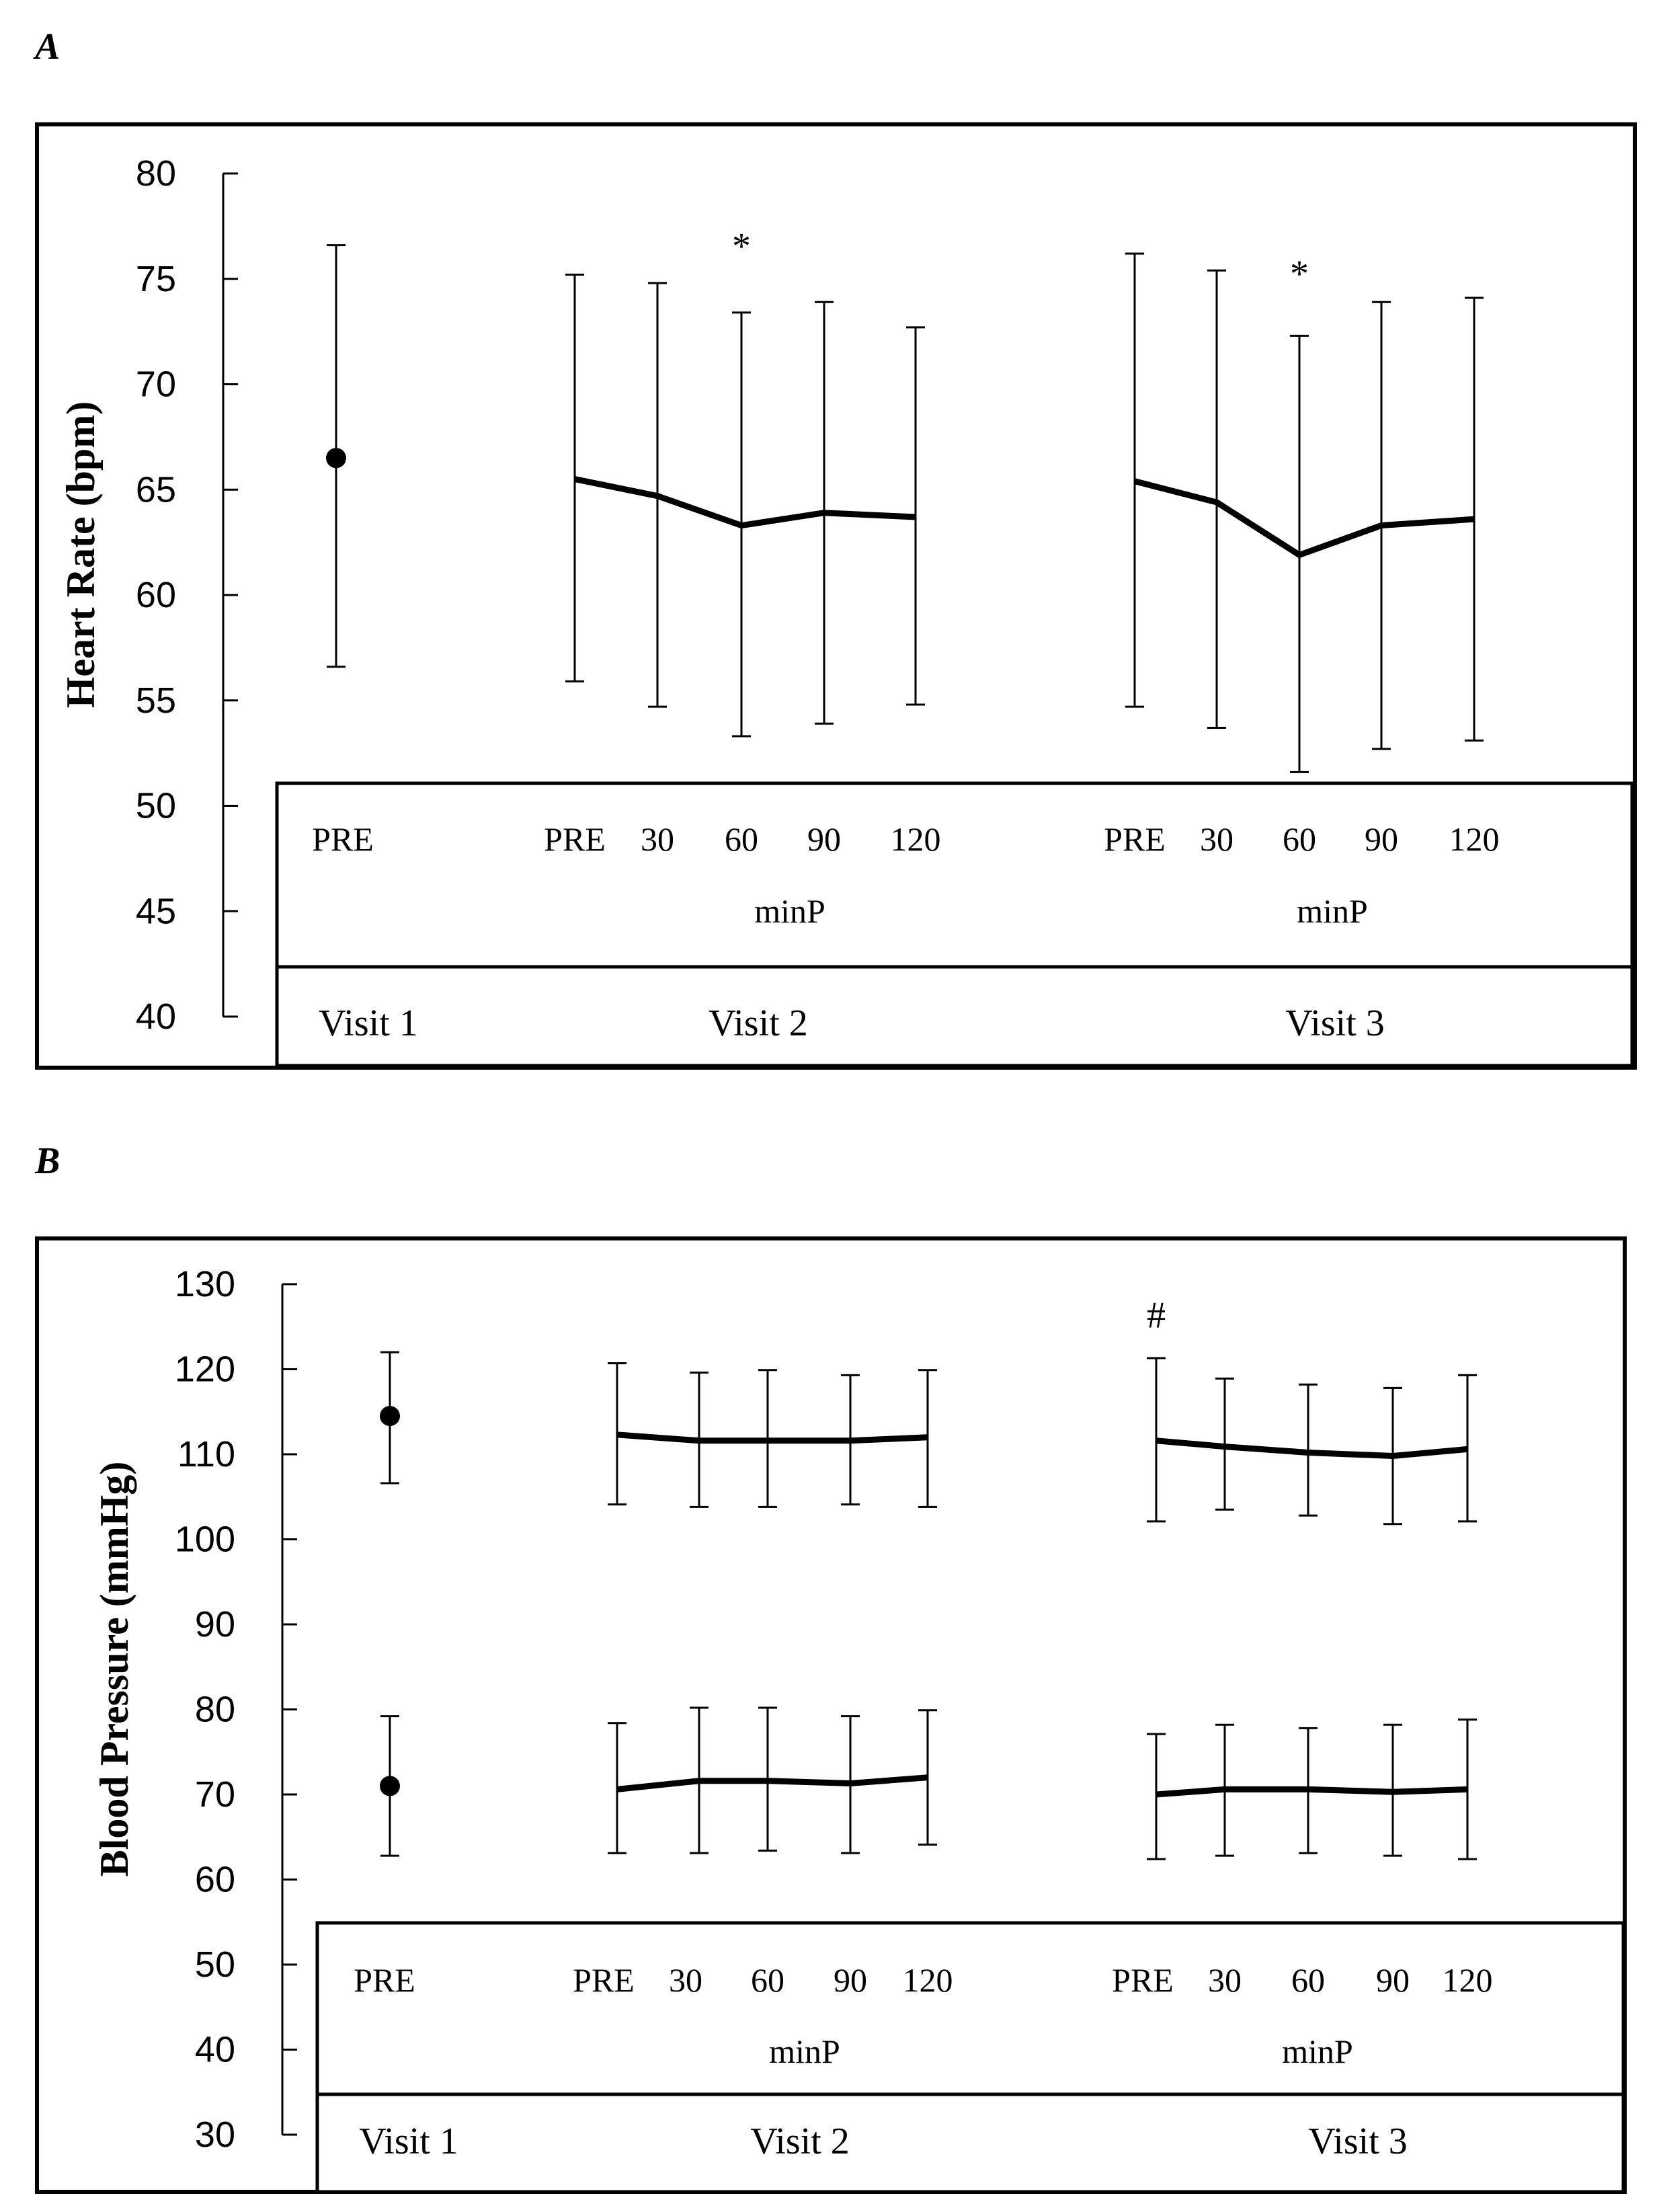  Describe the element at coordinates (47, 1161) in the screenshot. I see `panel-letter: B` at that location.